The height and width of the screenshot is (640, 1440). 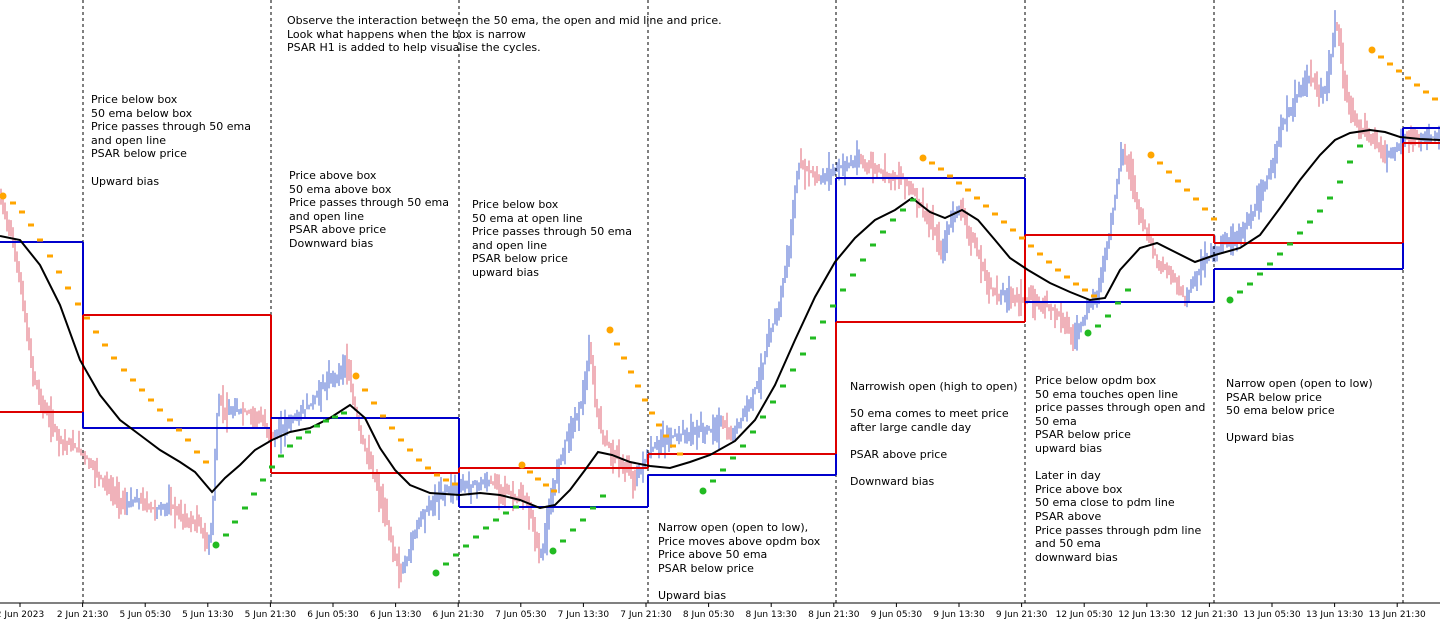 What do you see at coordinates (897, 615) in the screenshot?
I see `x-tick-label: 9 Jun 05:30` at bounding box center [897, 615].